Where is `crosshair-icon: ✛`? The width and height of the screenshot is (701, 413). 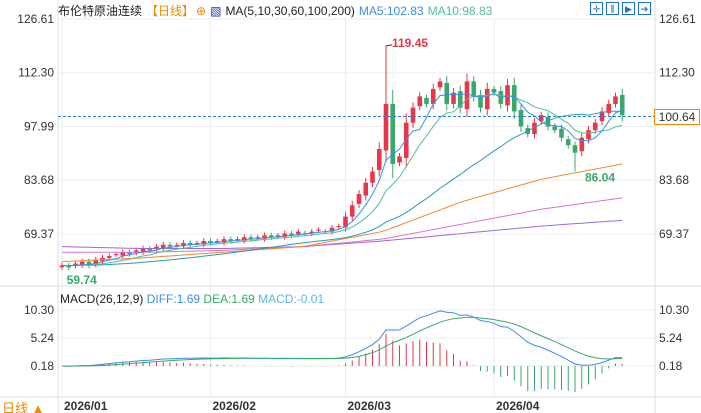
crosshair-icon: ✛ is located at coordinates (596, 8).